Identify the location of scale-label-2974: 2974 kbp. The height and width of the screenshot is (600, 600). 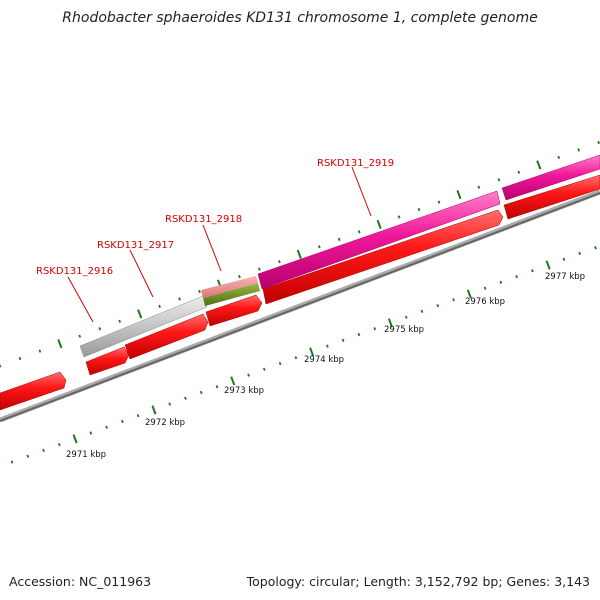
(324, 360).